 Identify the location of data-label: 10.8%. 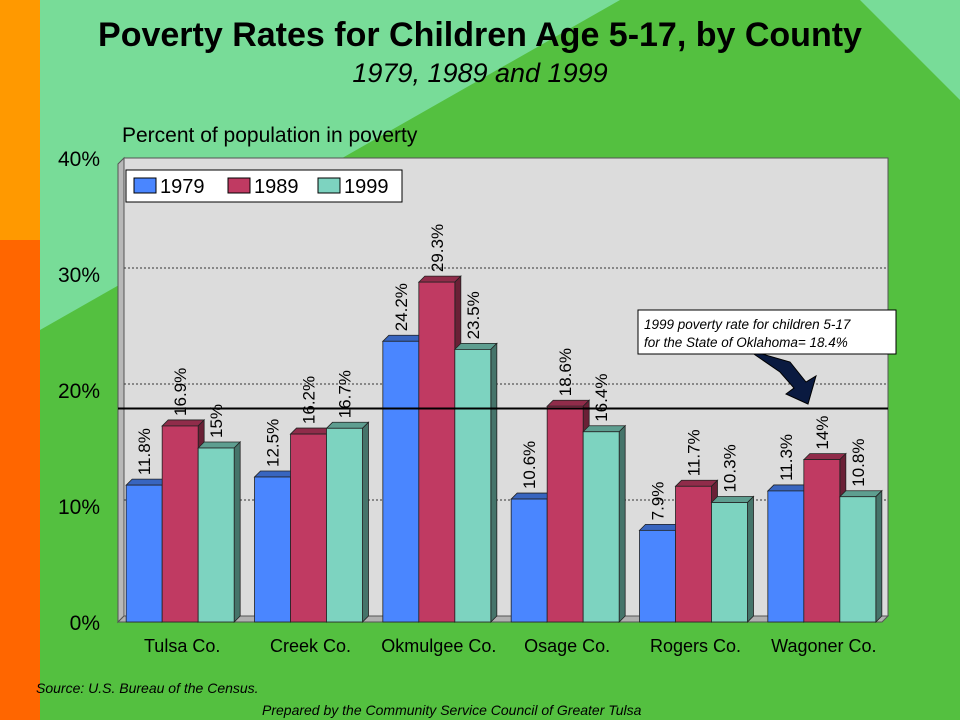
(858, 463).